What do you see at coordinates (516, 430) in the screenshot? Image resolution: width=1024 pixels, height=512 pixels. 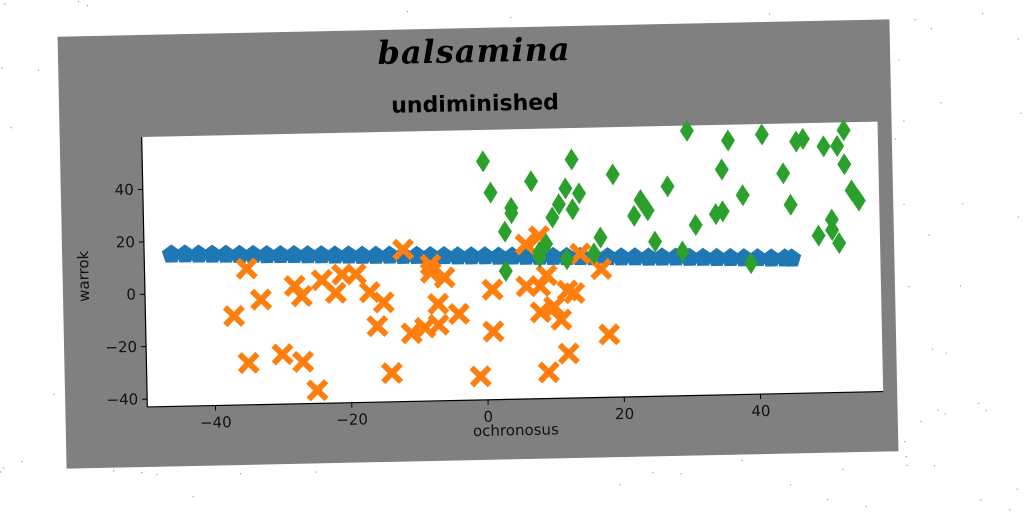 I see `x-axis-label: ochronosus` at bounding box center [516, 430].